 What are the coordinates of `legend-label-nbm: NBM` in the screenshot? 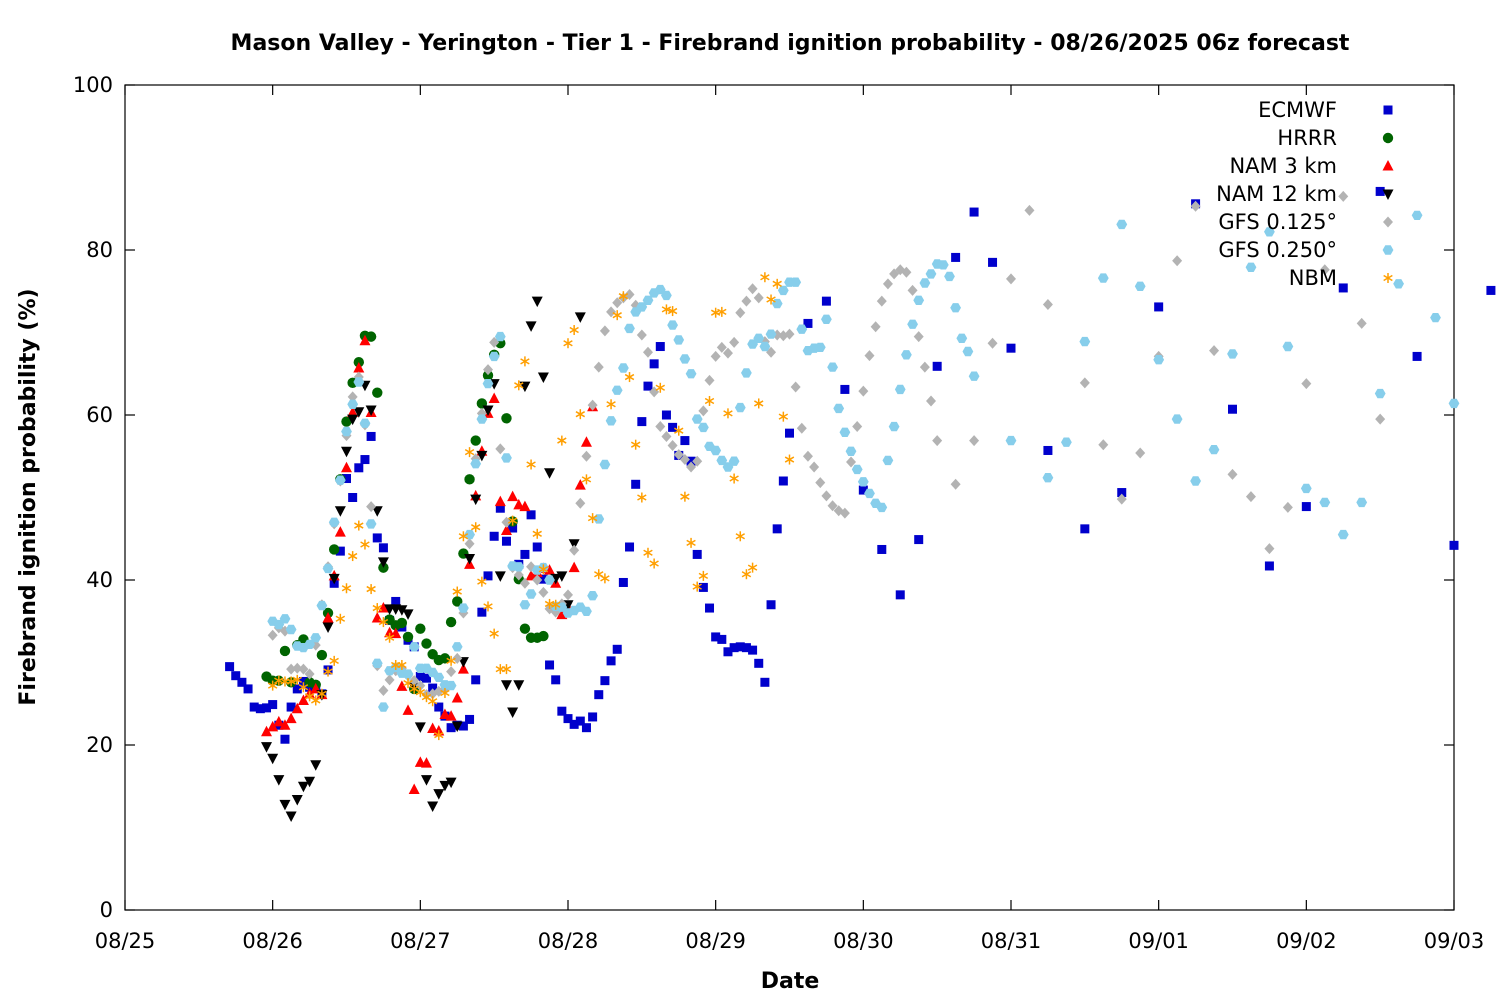 It's located at (1313, 278).